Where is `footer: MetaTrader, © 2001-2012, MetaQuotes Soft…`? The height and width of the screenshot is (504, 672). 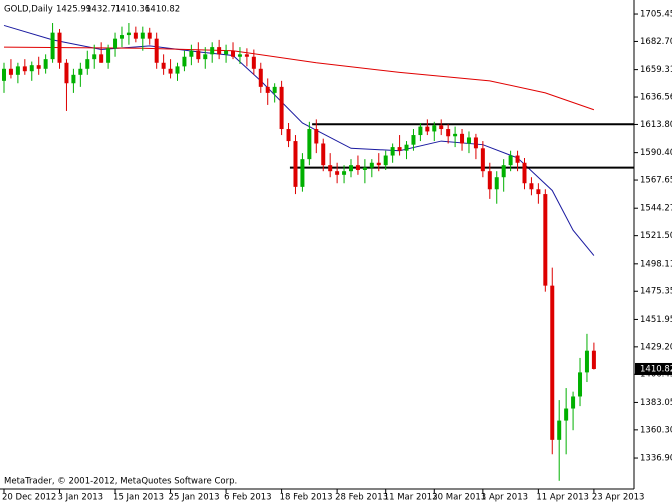 footer: MetaTrader, © 2001-2012, MetaQuotes Soft… is located at coordinates (120, 482).